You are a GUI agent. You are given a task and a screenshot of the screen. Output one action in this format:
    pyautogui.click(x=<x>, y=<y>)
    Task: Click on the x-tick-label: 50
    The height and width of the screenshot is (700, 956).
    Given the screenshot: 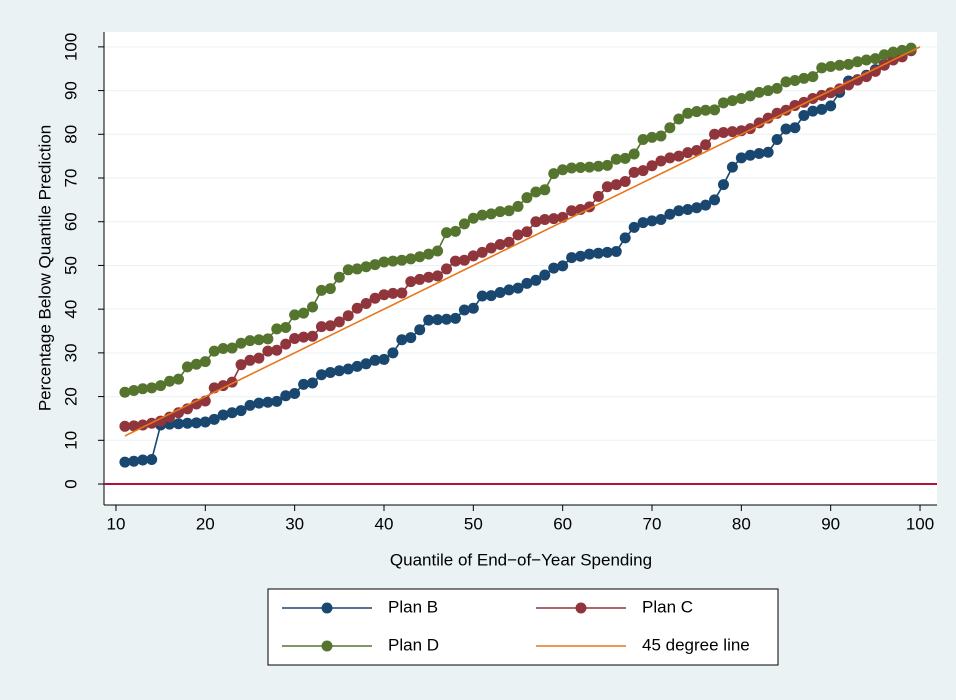 What is the action you would take?
    pyautogui.click(x=473, y=523)
    